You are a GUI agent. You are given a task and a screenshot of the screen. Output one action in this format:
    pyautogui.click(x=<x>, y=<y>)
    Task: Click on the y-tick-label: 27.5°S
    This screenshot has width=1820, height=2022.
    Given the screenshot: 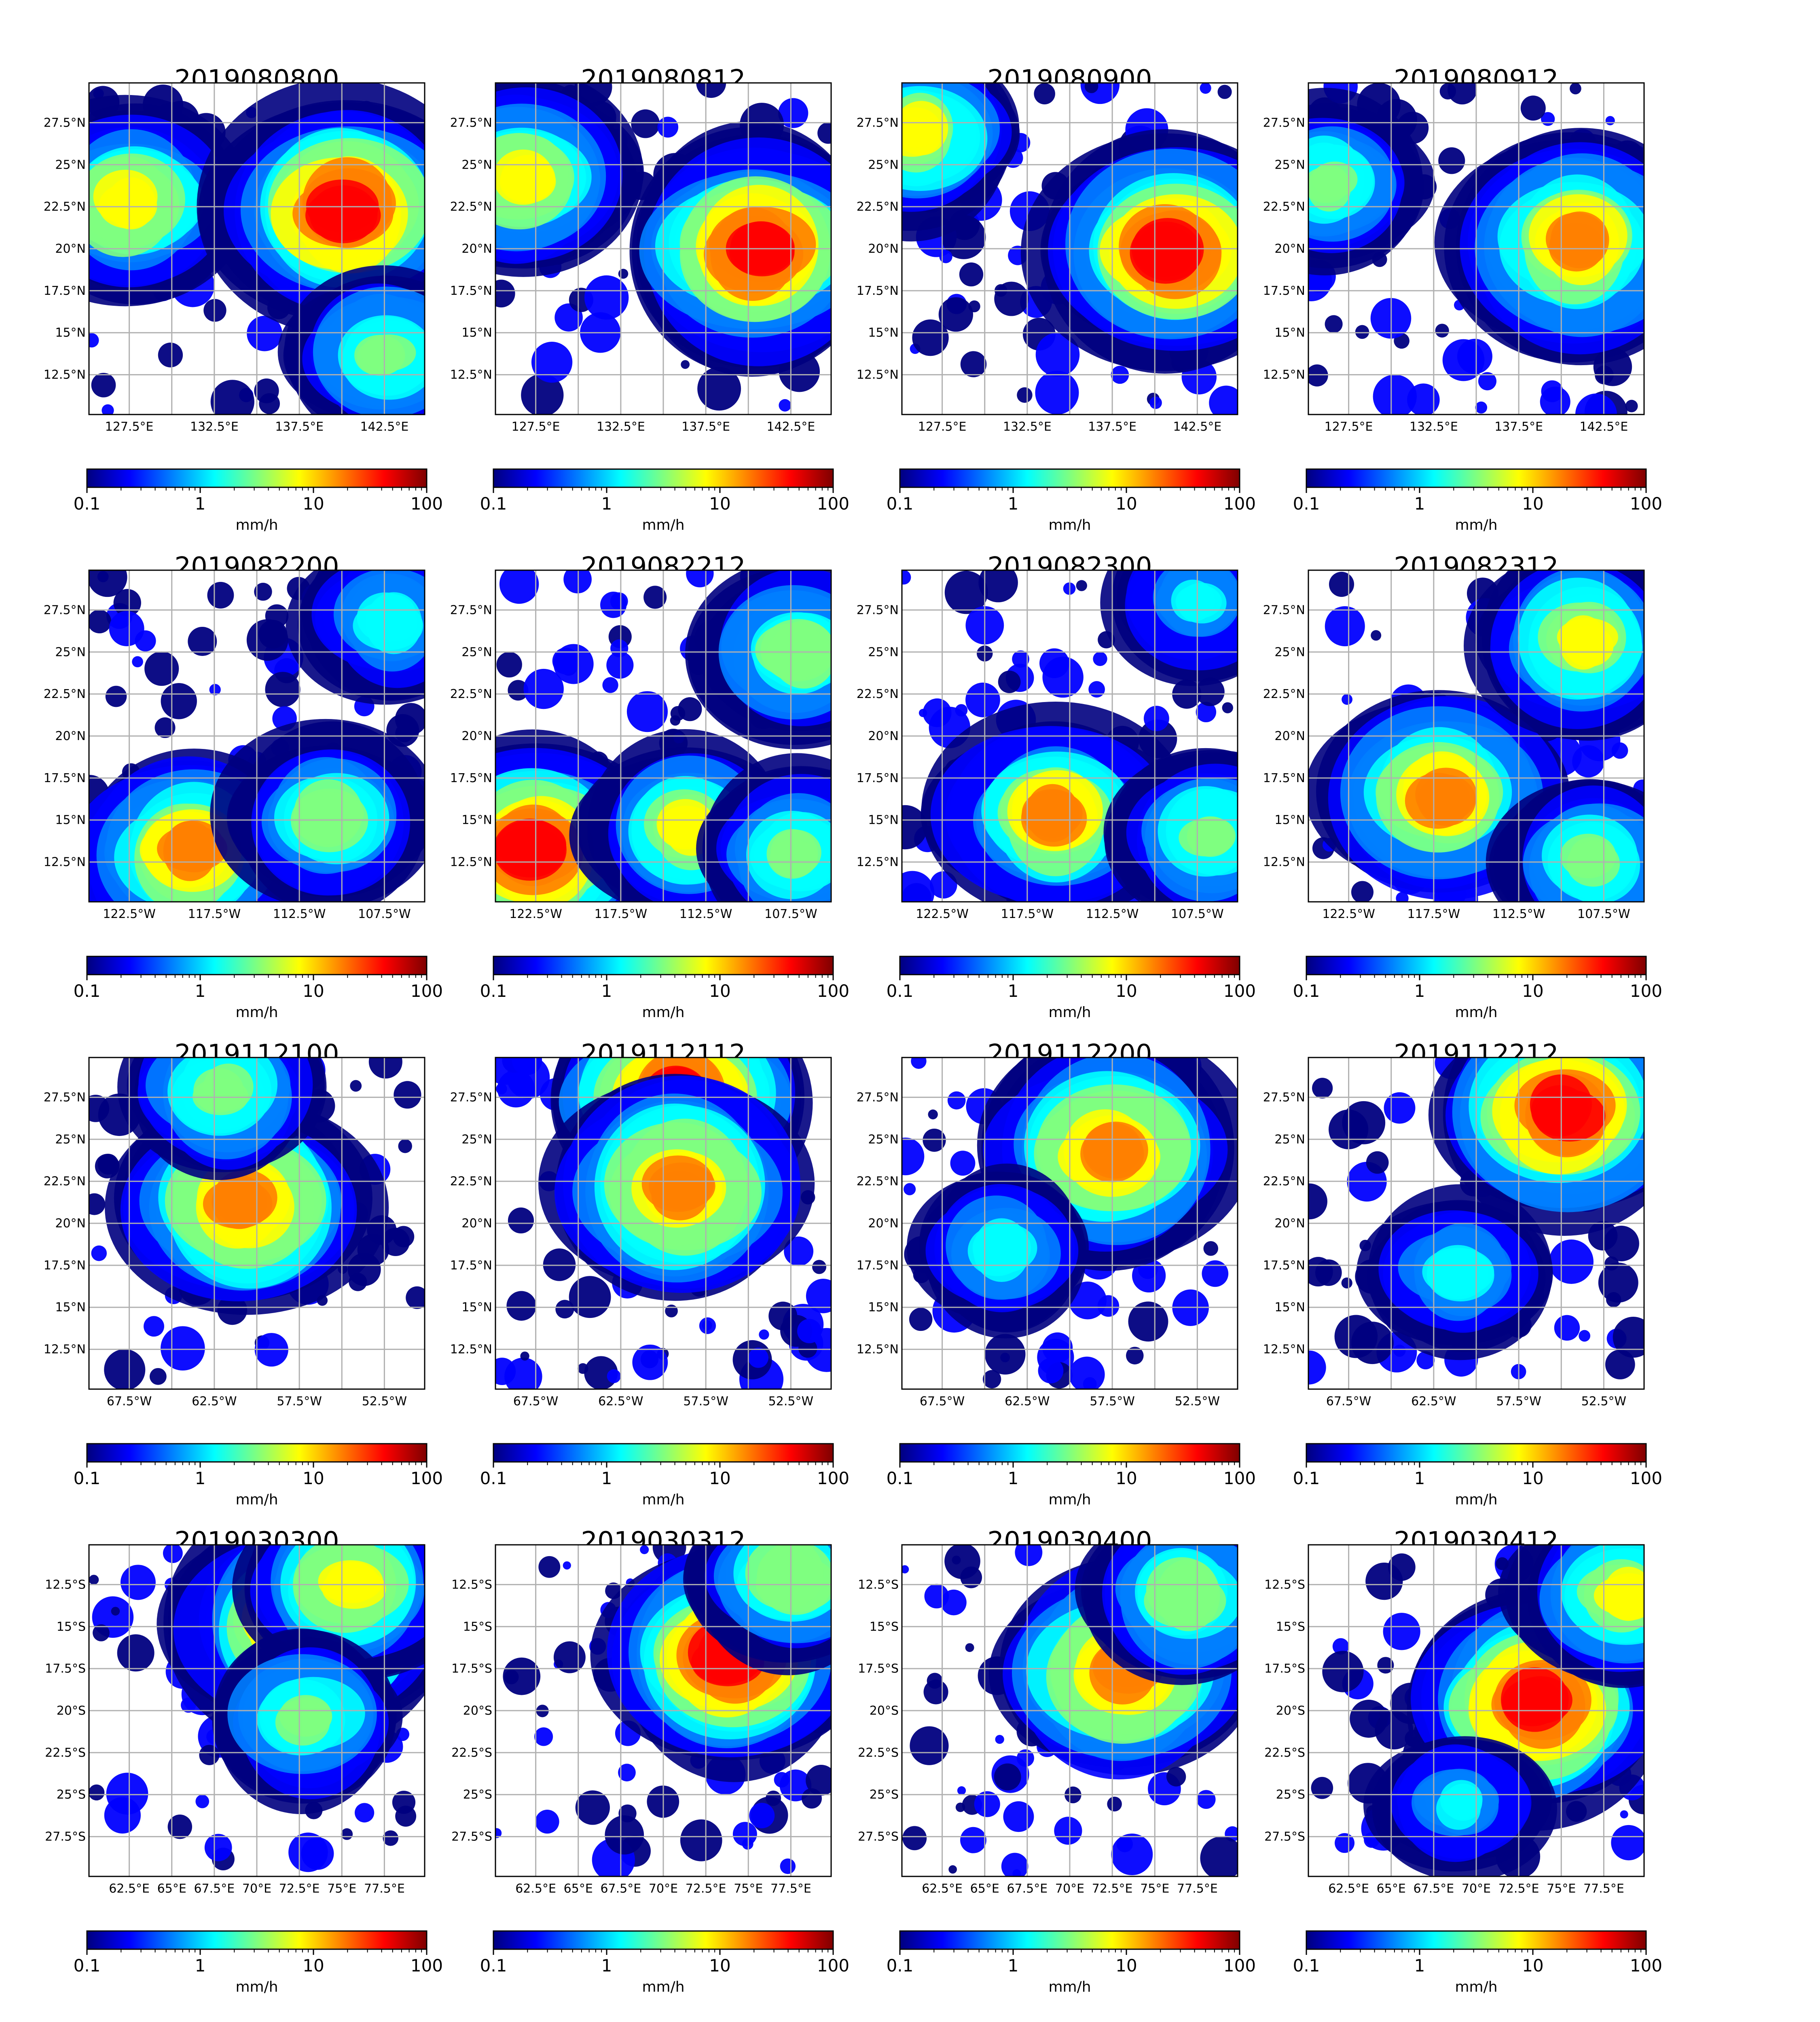 What is the action you would take?
    pyautogui.click(x=65, y=1837)
    